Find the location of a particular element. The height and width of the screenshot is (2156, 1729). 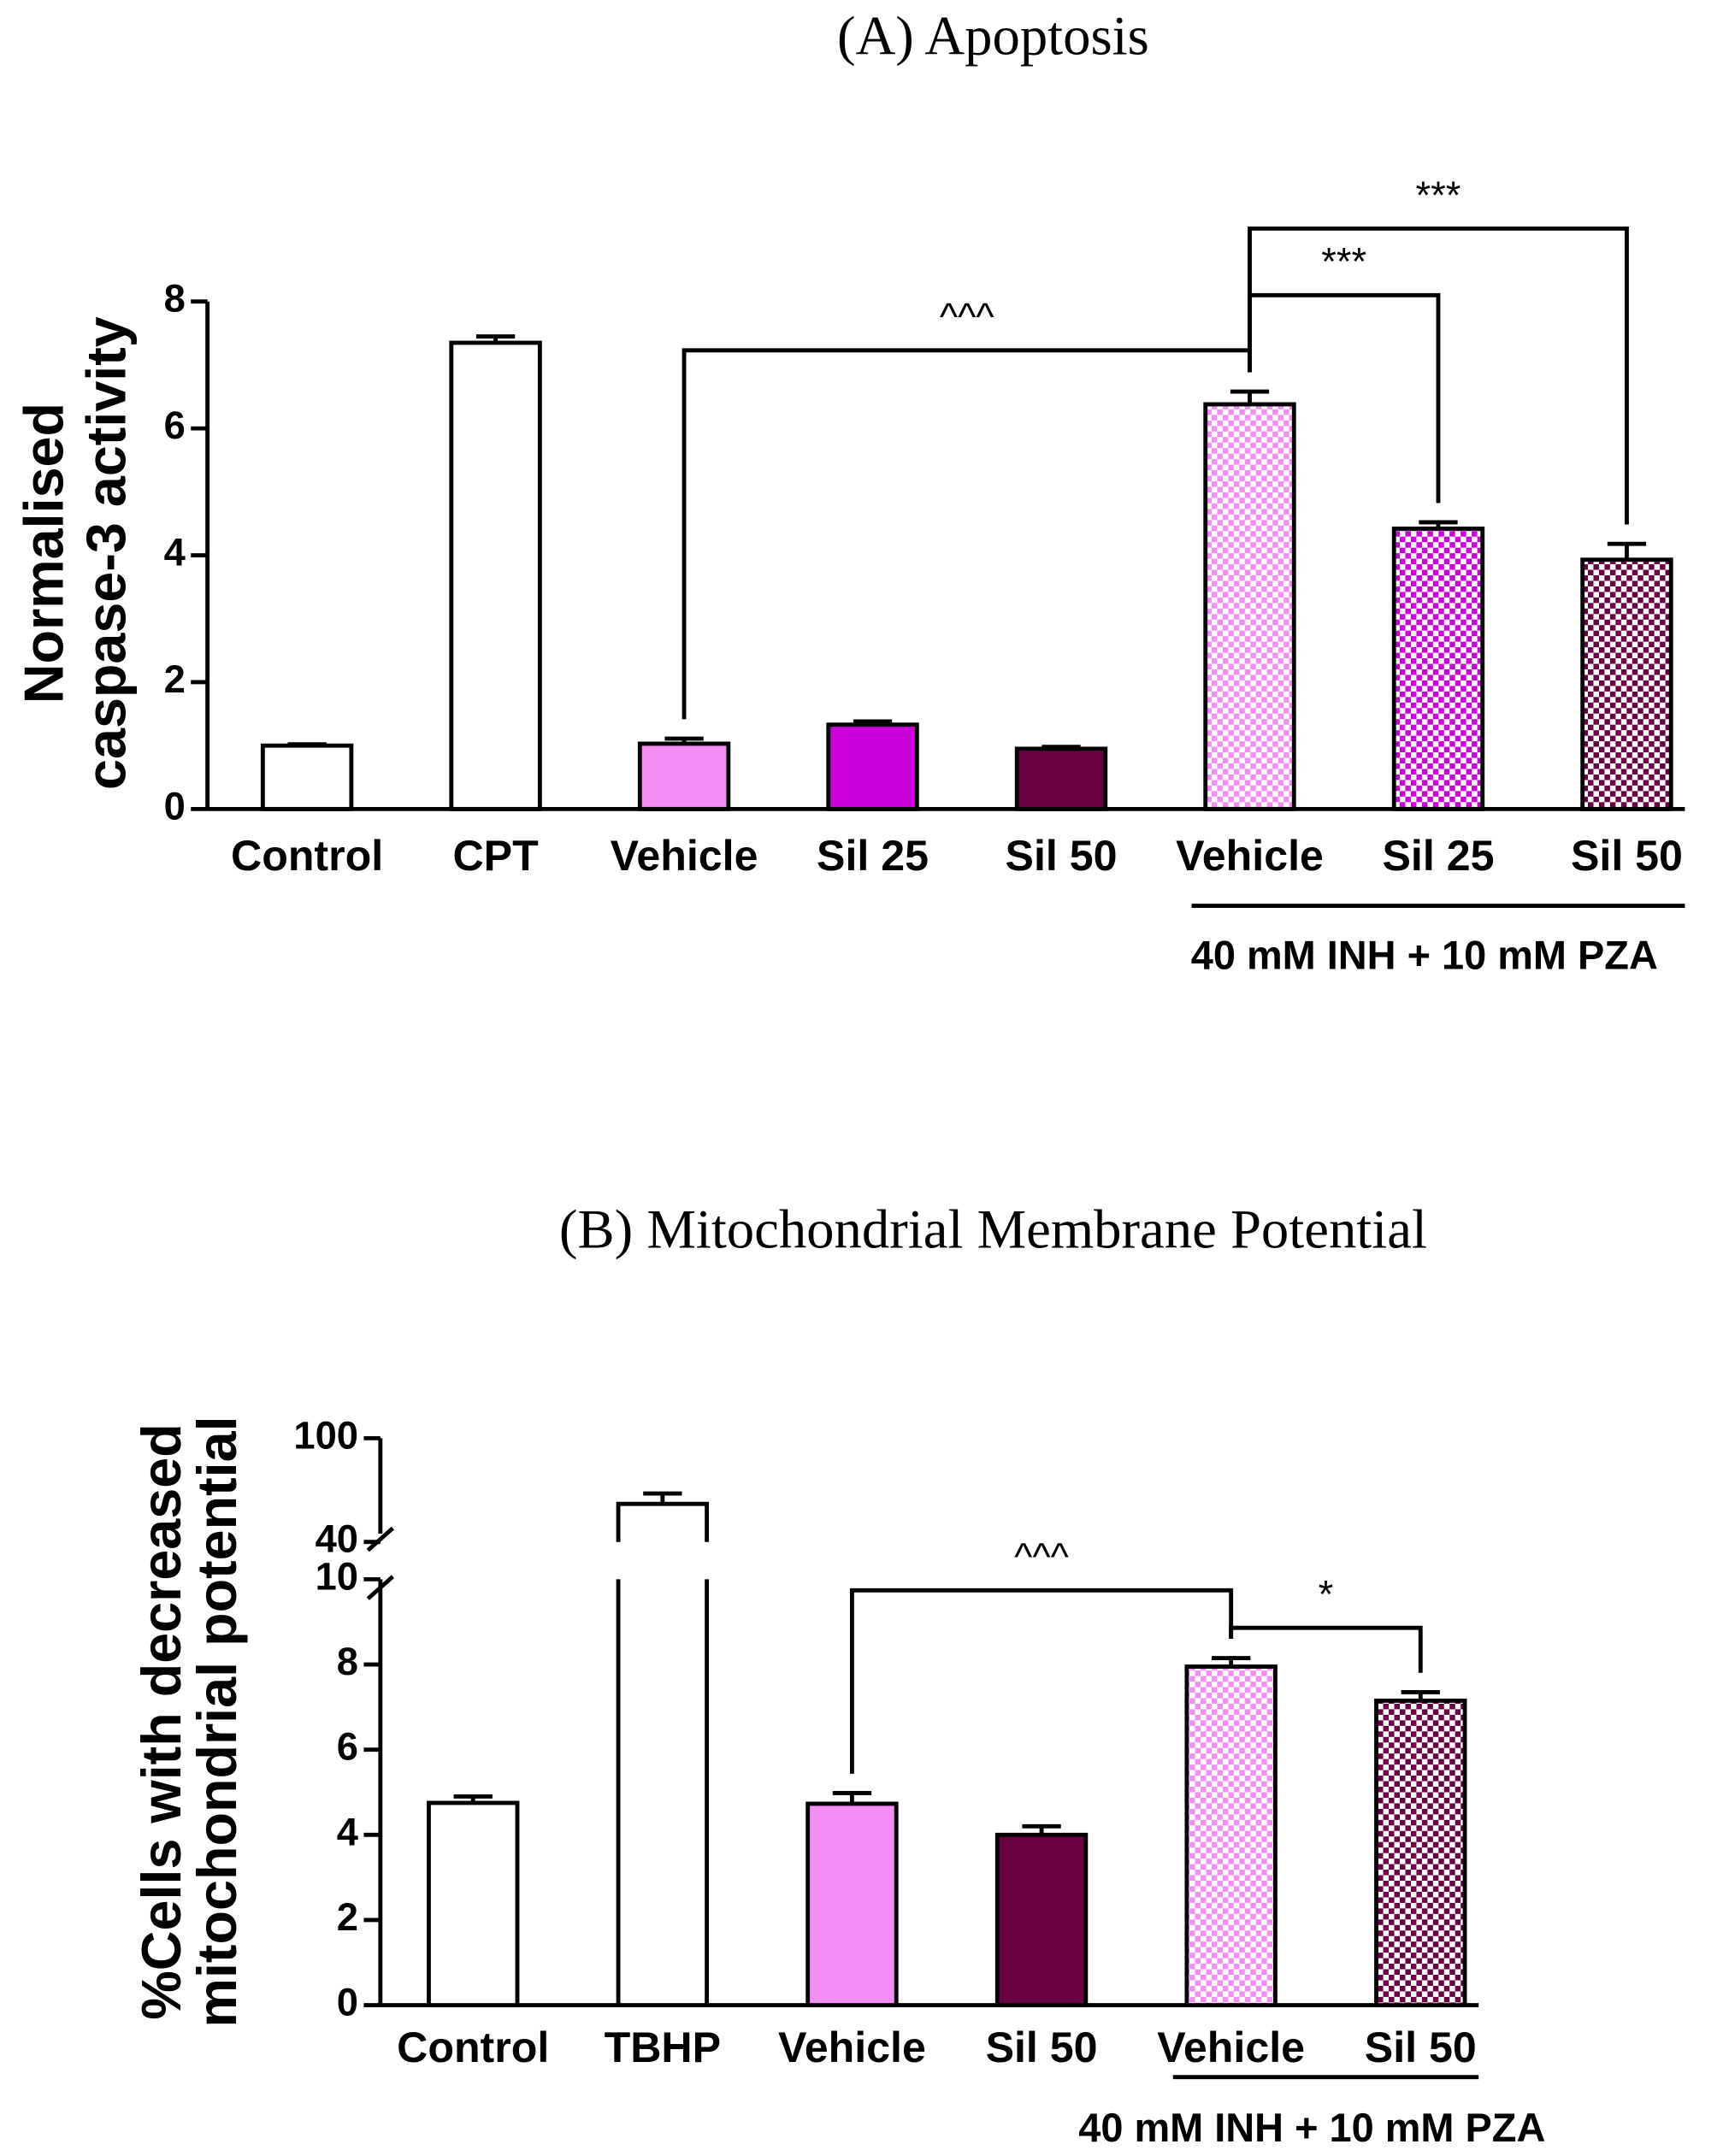

chart-title: (A) Apoptosis is located at coordinates (993, 35).